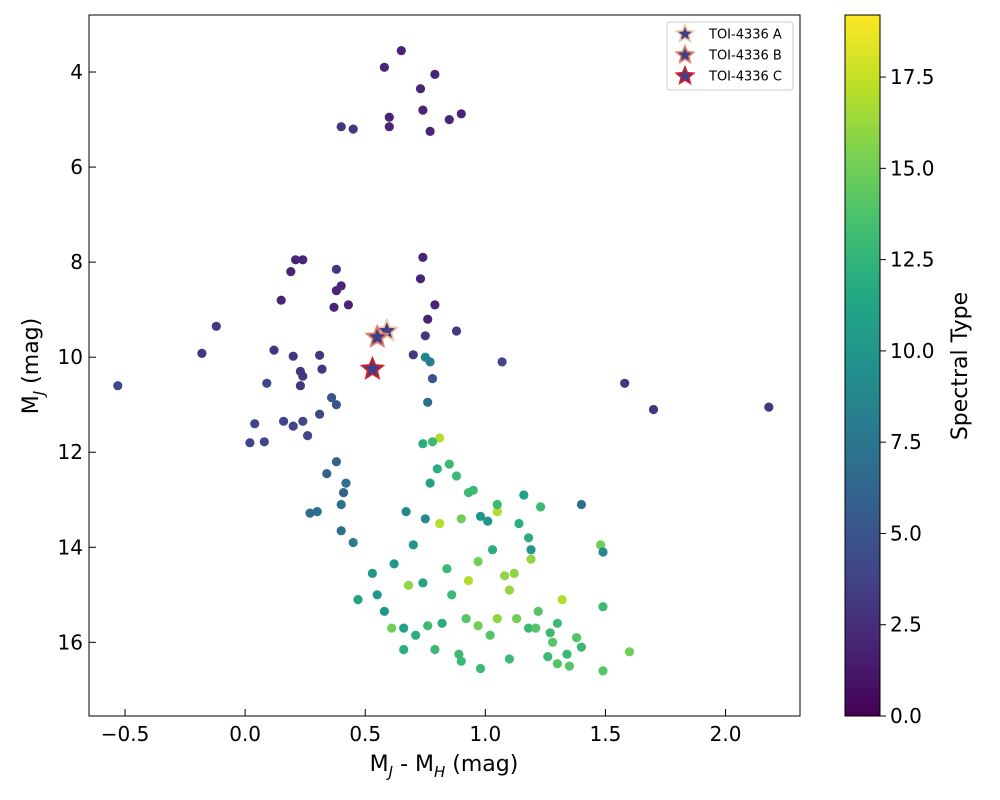  I want to click on x-tick-label: 1.5, so click(606, 734).